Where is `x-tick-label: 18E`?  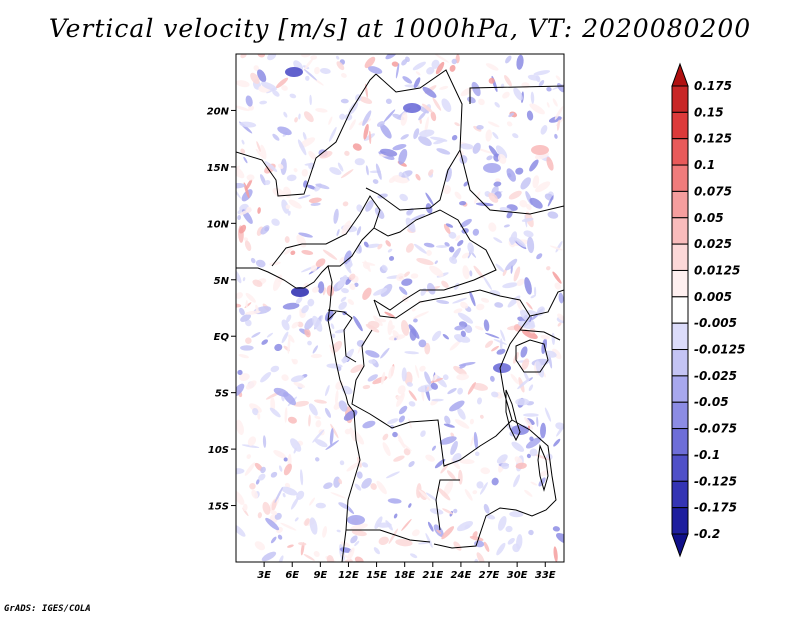
x-tick-label: 18E is located at coordinates (404, 575).